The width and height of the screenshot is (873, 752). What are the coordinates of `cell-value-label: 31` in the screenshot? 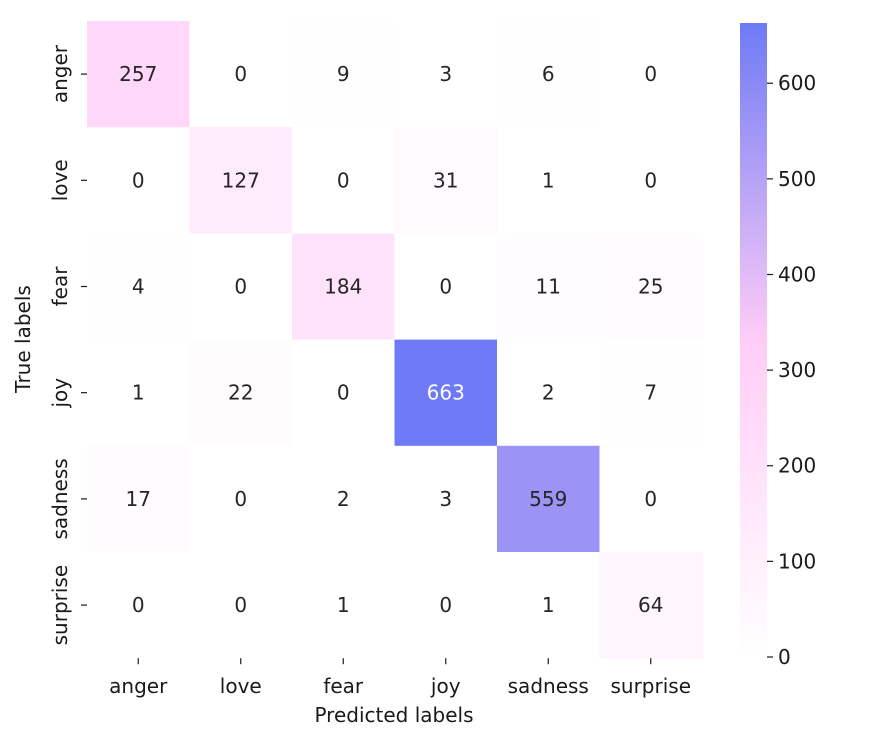 It's located at (445, 180).